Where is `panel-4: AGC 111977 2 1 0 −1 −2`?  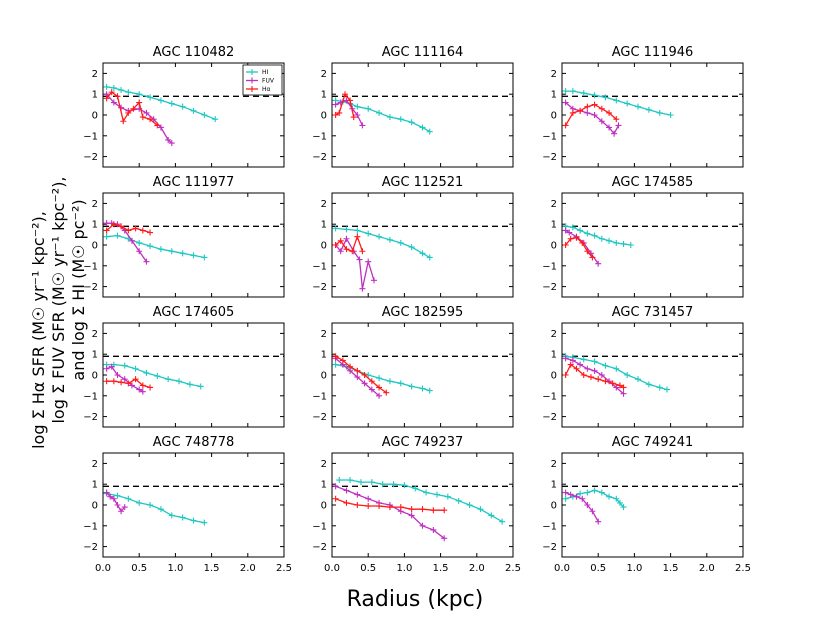
panel-4: AGC 111977 2 1 0 −1 −2 is located at coordinates (184, 236).